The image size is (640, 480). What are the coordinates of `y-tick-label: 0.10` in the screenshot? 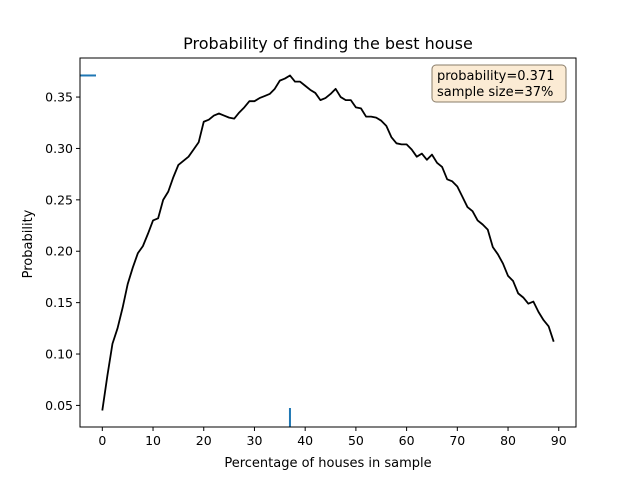 It's located at (59, 354).